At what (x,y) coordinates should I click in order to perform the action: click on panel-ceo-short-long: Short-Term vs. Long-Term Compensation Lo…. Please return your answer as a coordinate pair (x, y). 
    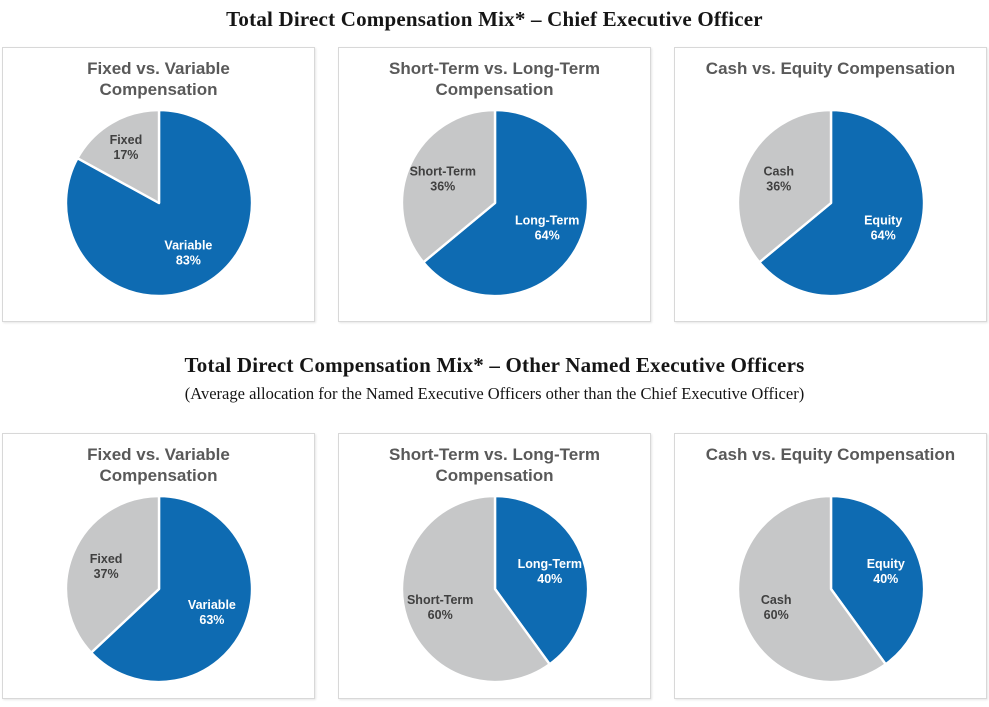
    Looking at the image, I should click on (494, 184).